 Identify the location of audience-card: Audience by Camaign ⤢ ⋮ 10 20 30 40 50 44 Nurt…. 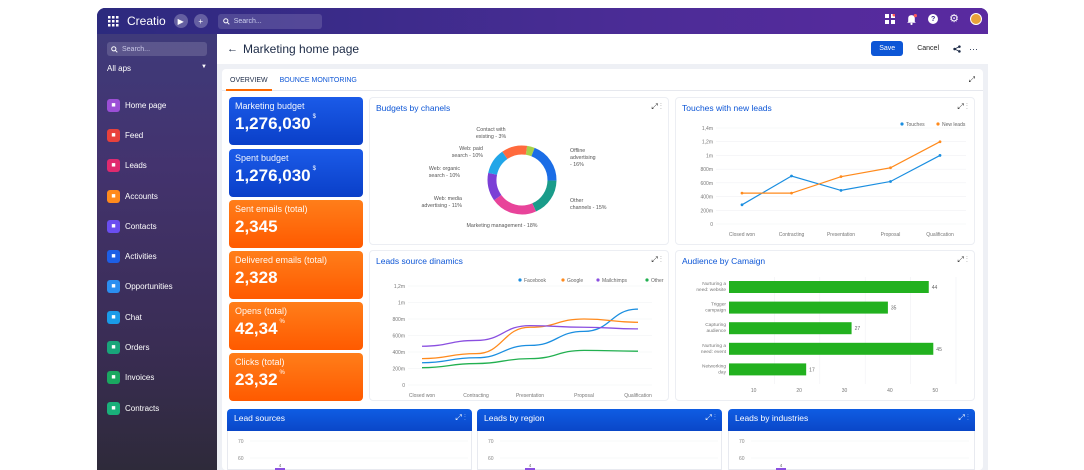
(825, 325).